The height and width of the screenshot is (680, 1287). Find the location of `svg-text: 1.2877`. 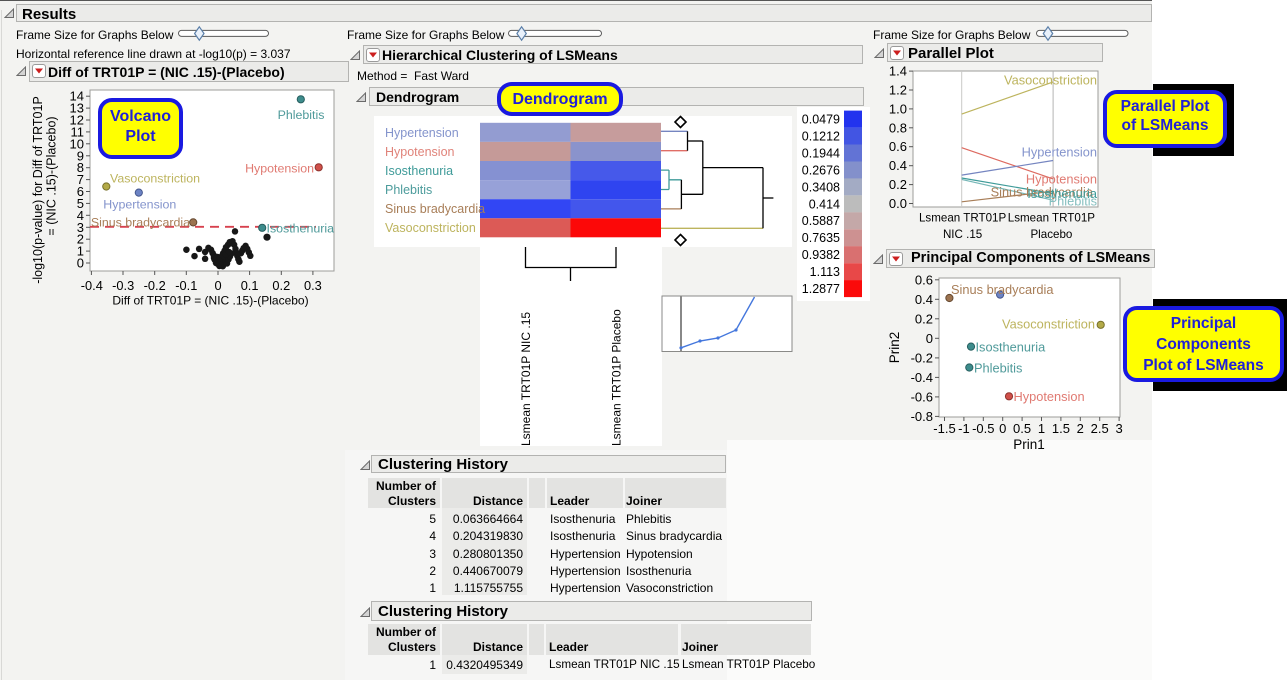

svg-text: 1.2877 is located at coordinates (821, 289).